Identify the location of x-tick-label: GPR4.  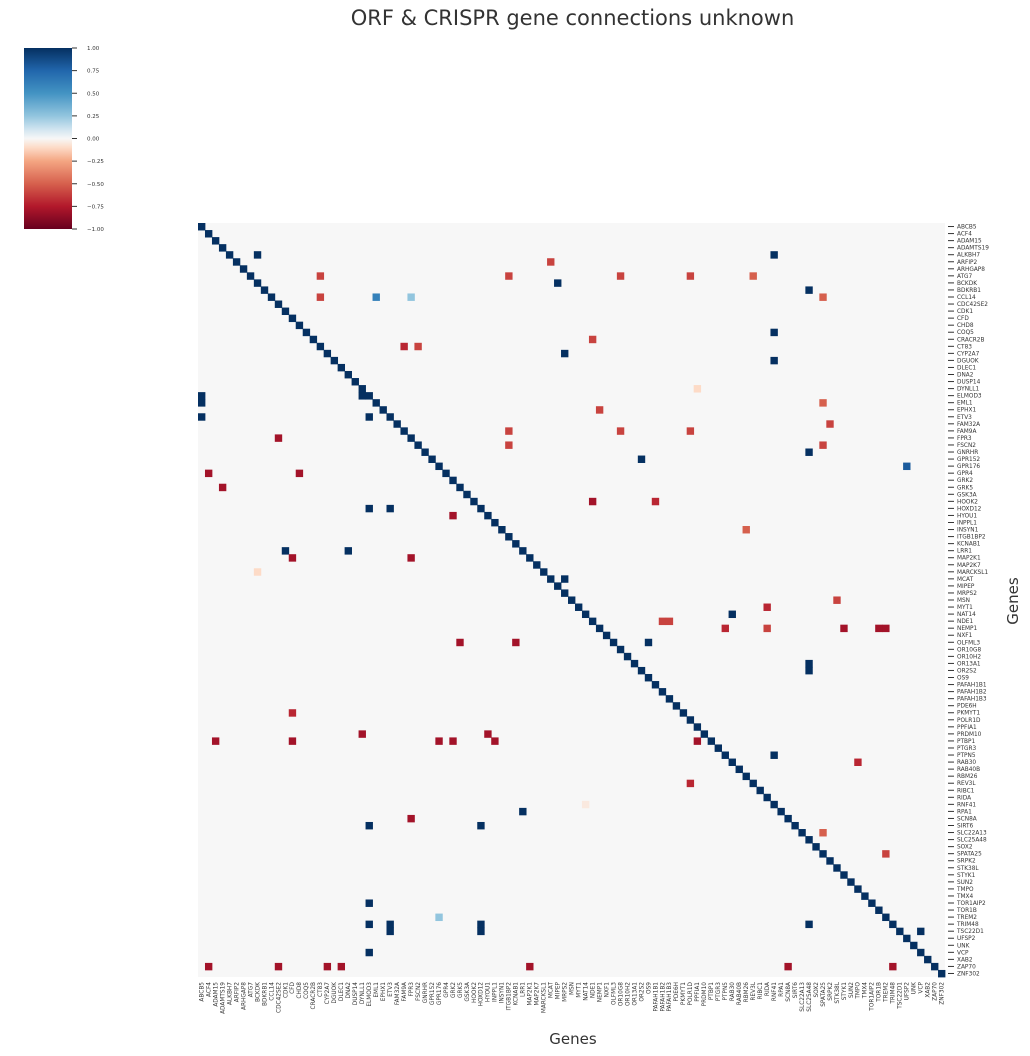
(447, 990).